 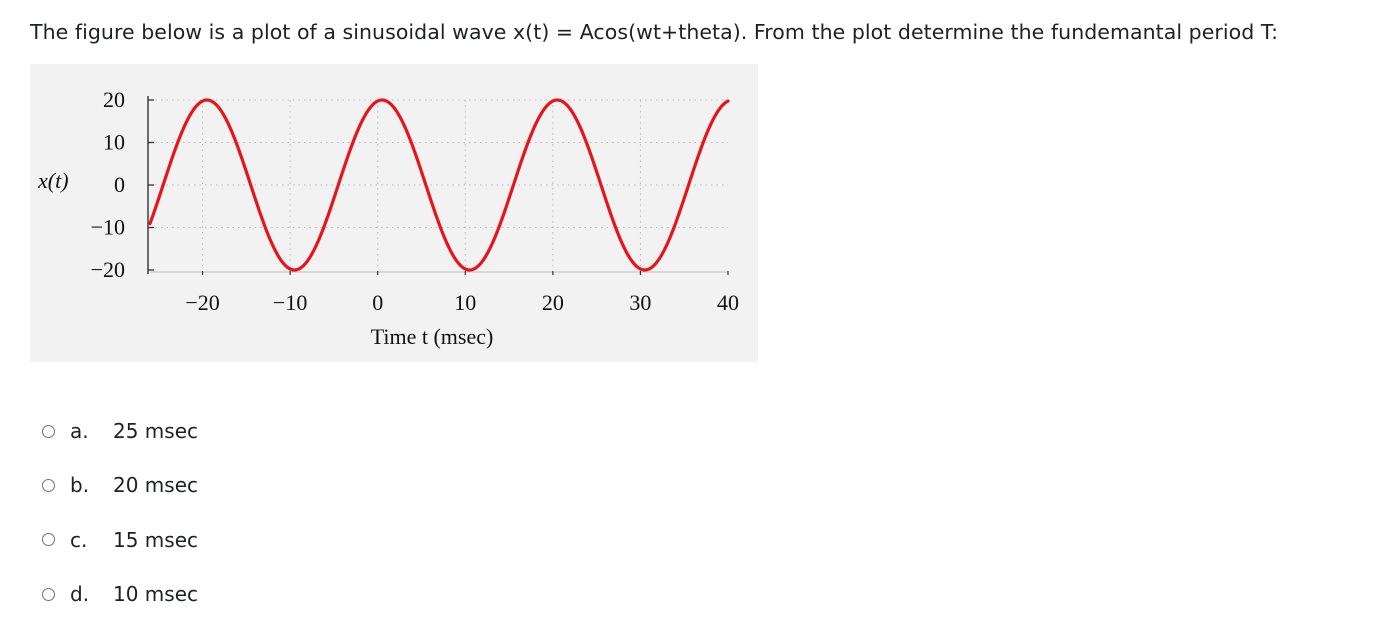 What do you see at coordinates (114, 142) in the screenshot?
I see `y-tick-label: 10` at bounding box center [114, 142].